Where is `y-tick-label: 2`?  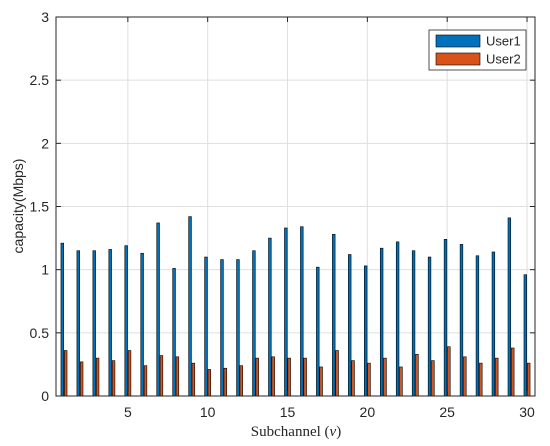
y-tick-label: 2 is located at coordinates (45, 143).